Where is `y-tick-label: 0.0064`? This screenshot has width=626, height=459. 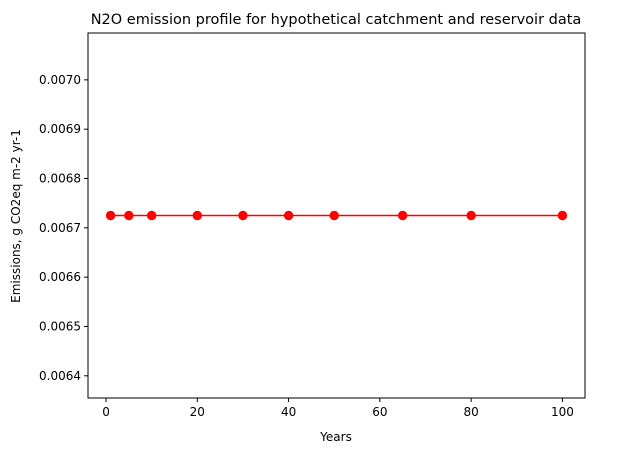 y-tick-label: 0.0064 is located at coordinates (60, 376).